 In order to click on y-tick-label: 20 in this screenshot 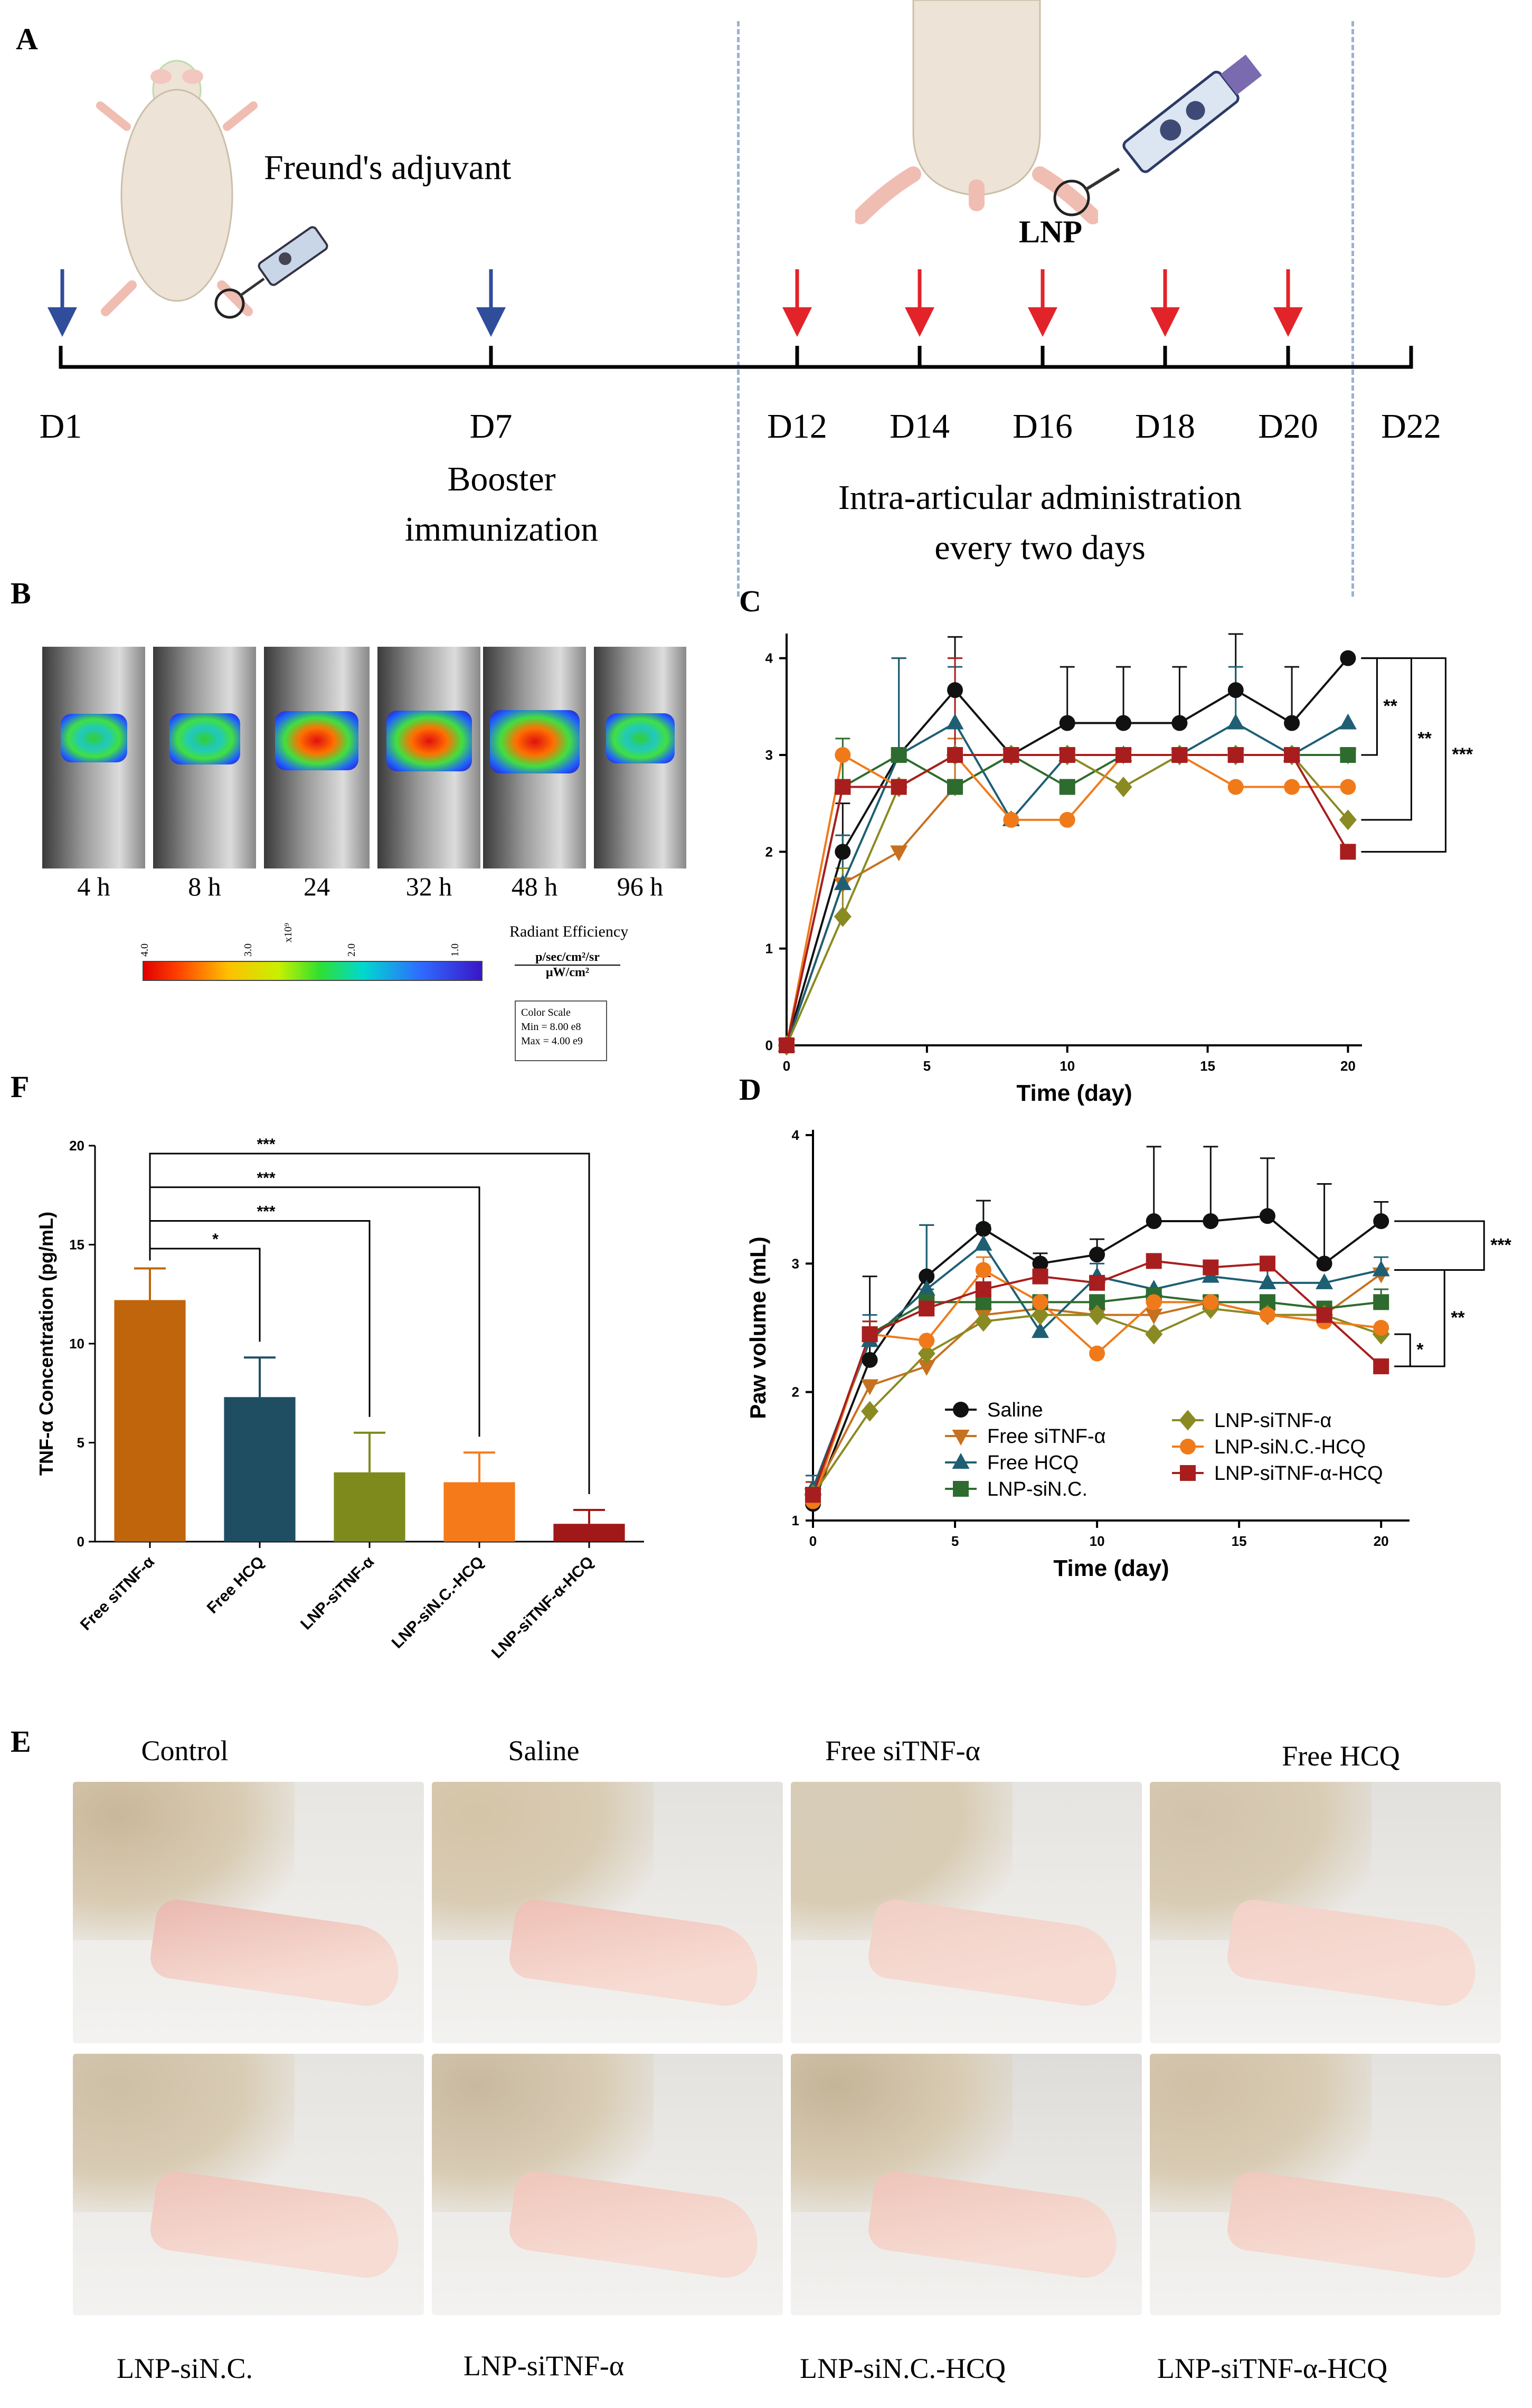, I will do `click(76, 1146)`.